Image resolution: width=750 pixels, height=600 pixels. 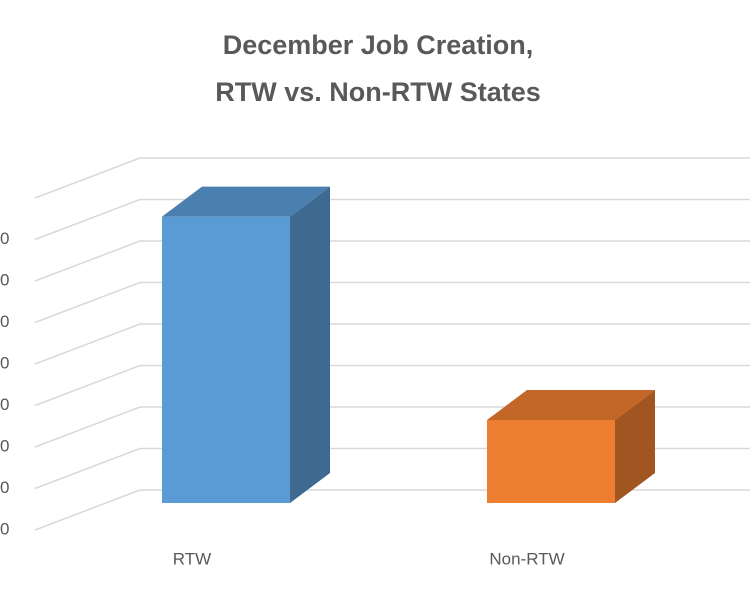 I want to click on x-tick-label: Non-RTW, so click(x=526, y=558).